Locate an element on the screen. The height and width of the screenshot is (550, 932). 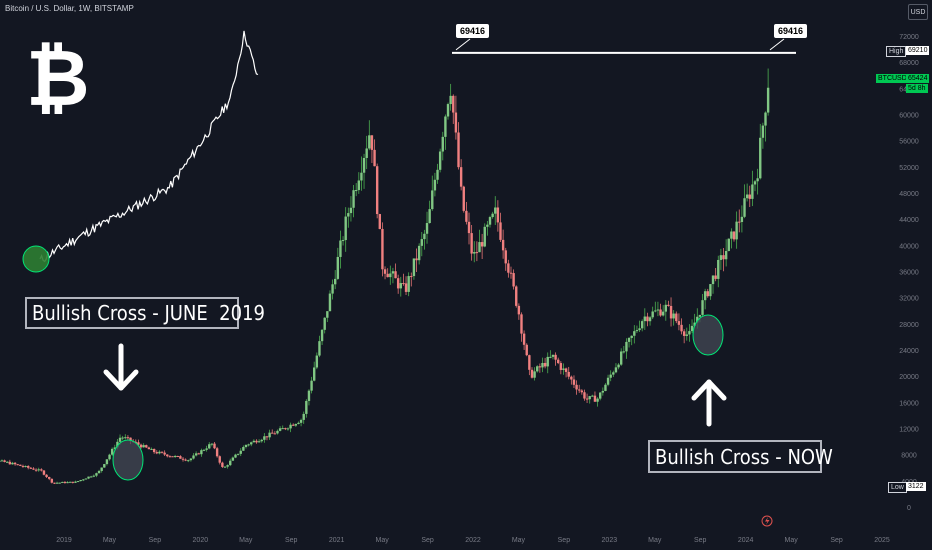
high-value: 69210 is located at coordinates (918, 50).